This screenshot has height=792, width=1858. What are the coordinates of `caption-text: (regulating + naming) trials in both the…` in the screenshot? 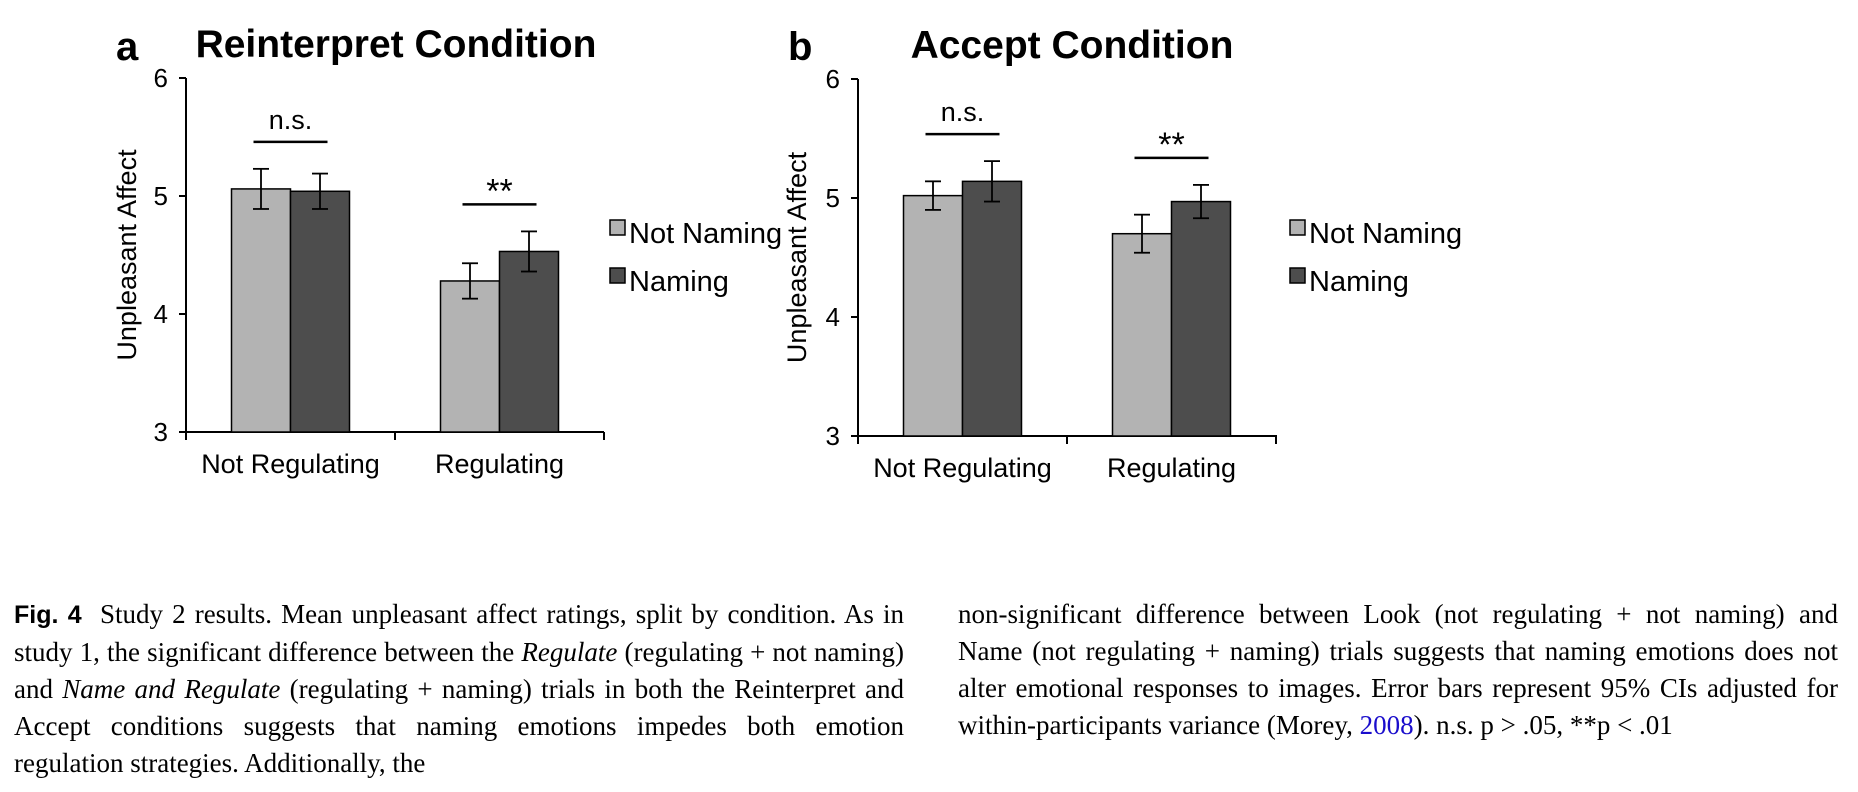 It's located at (459, 726).